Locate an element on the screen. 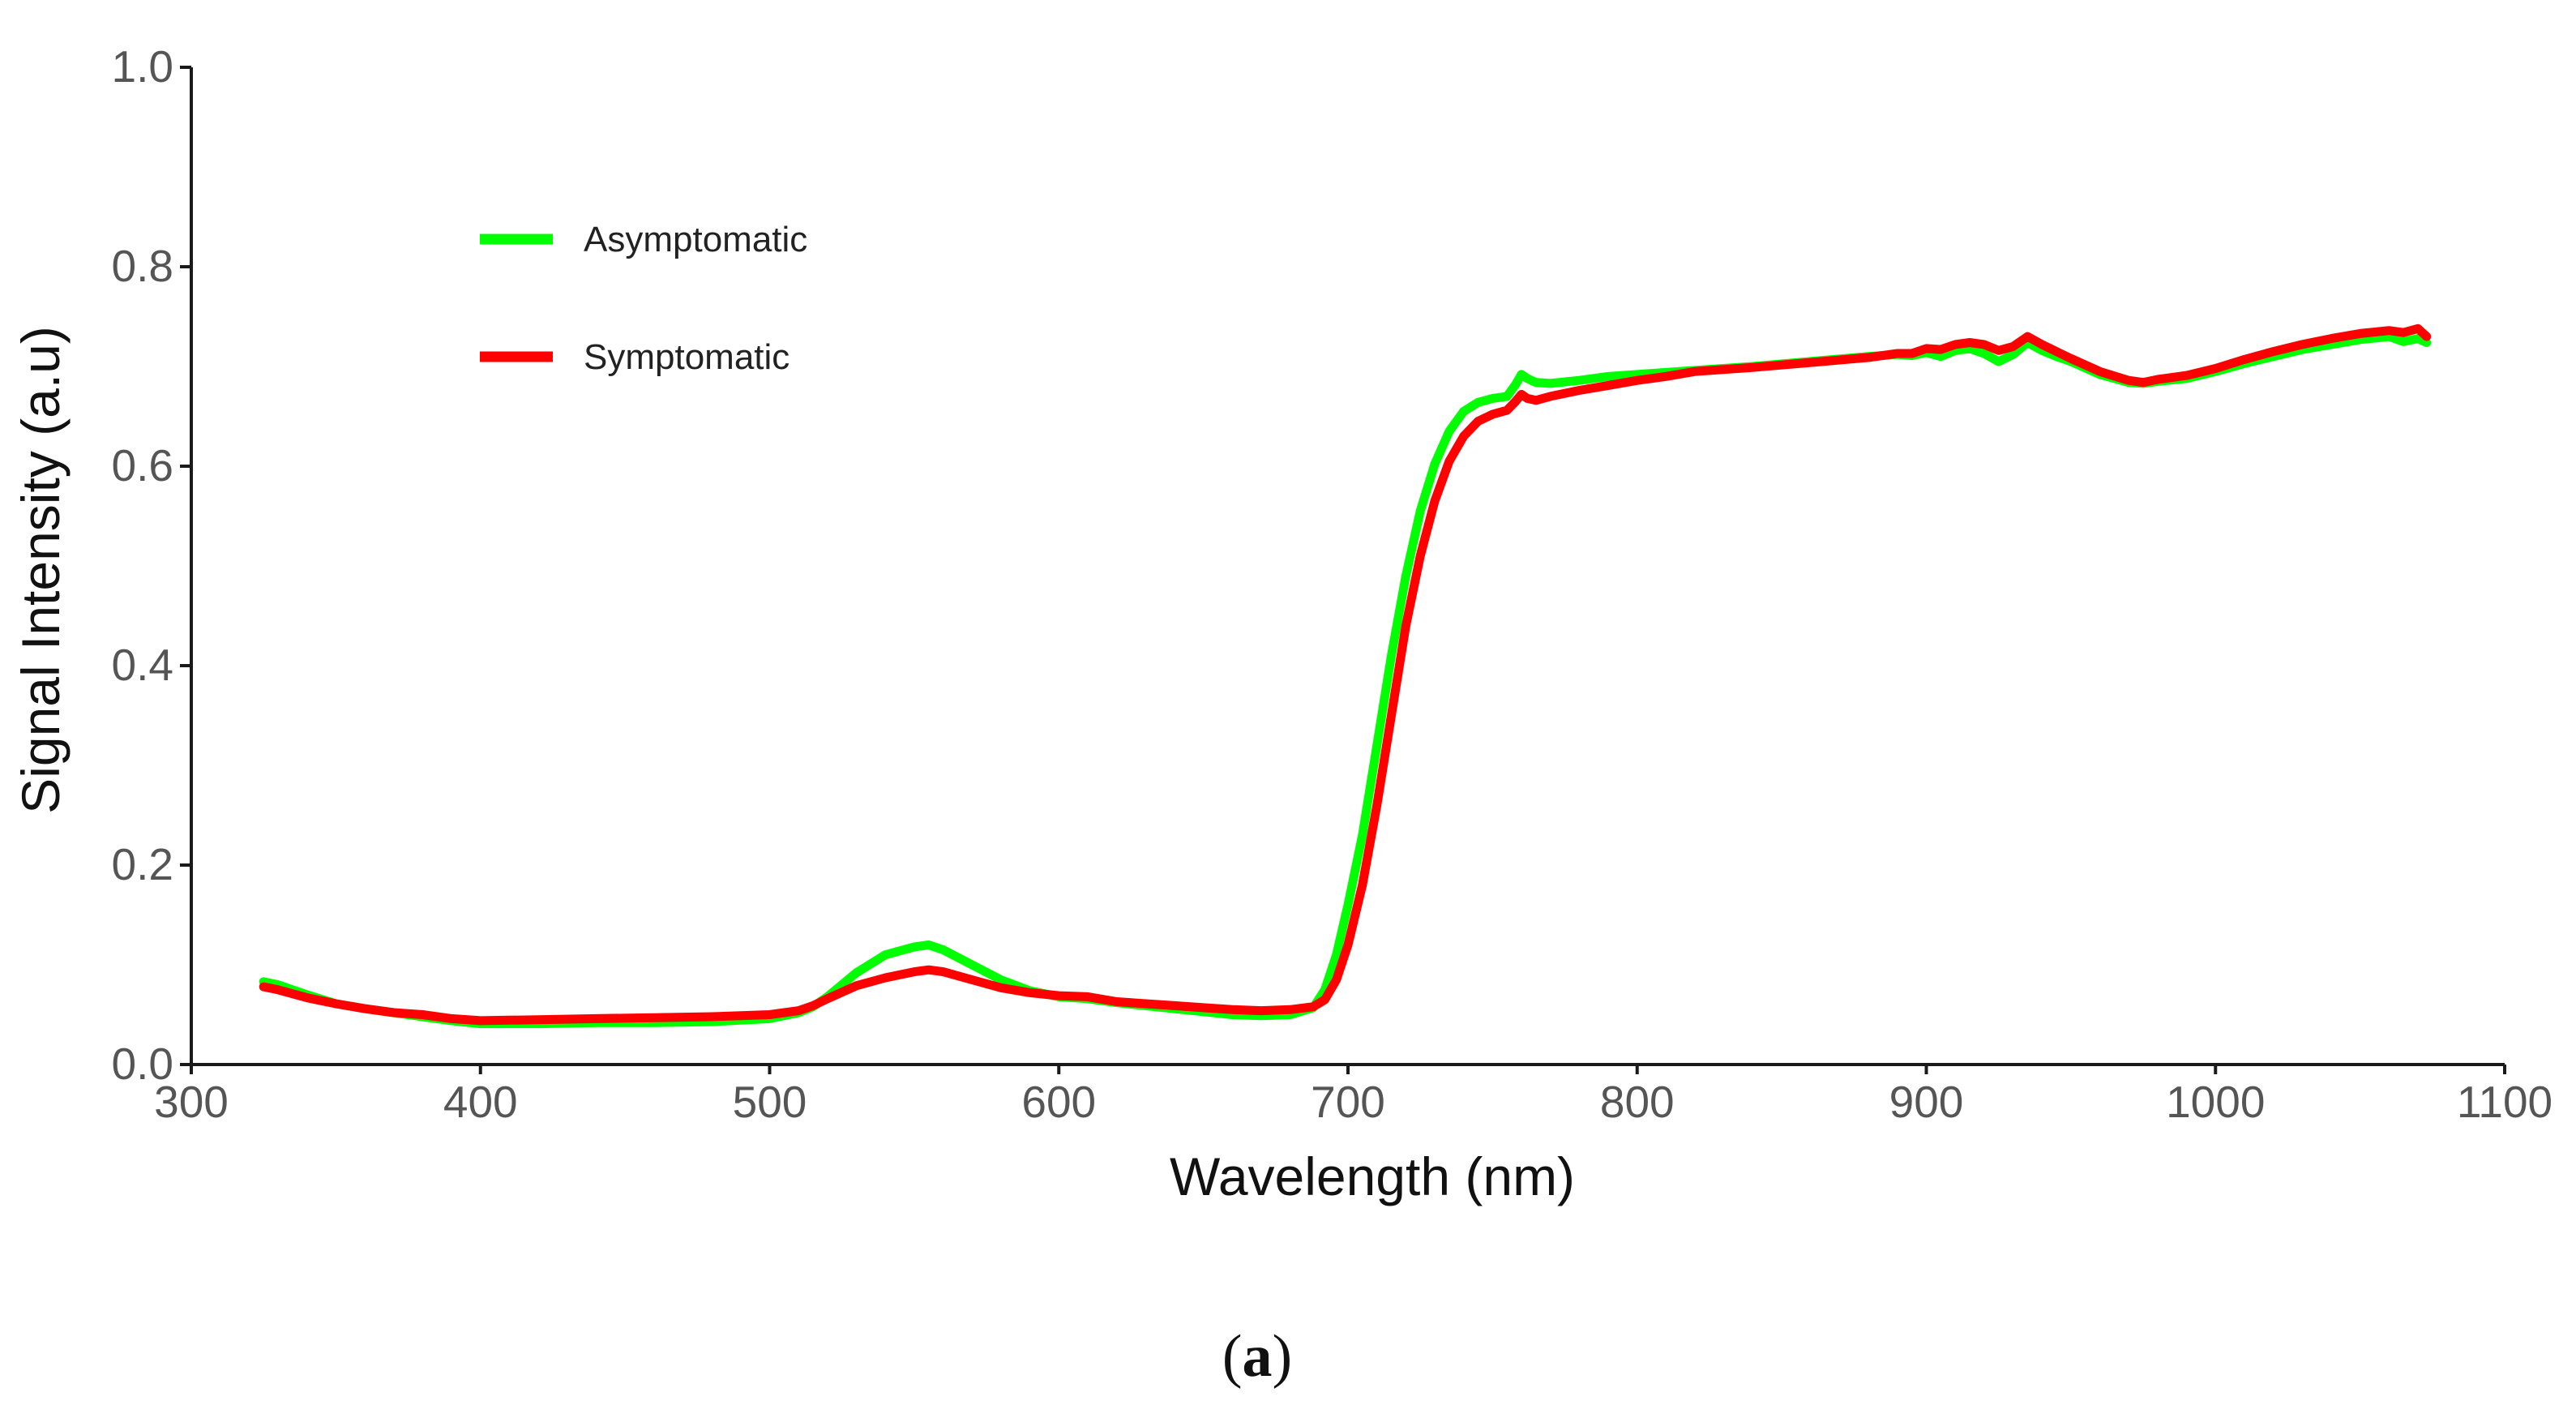 The height and width of the screenshot is (1401, 2576). y-tick-label: 0.4 is located at coordinates (142, 665).